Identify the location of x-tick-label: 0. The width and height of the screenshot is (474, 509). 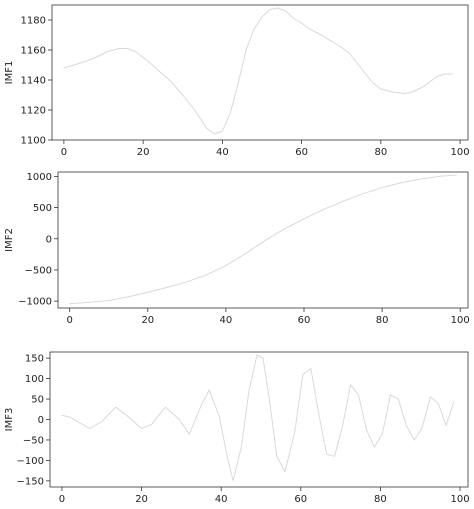
(70, 320).